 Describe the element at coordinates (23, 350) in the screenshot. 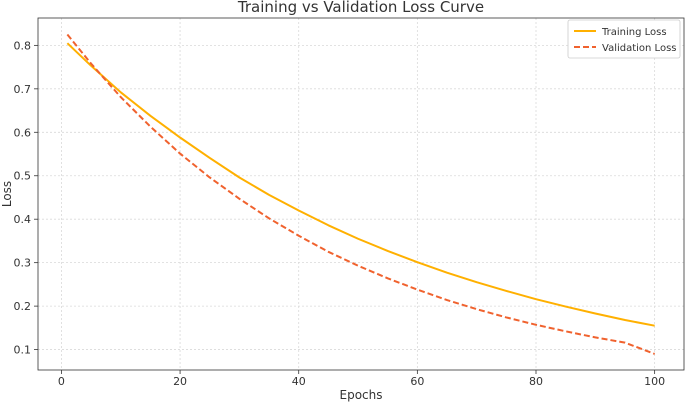

I see `y-tick-label: 0.1` at that location.